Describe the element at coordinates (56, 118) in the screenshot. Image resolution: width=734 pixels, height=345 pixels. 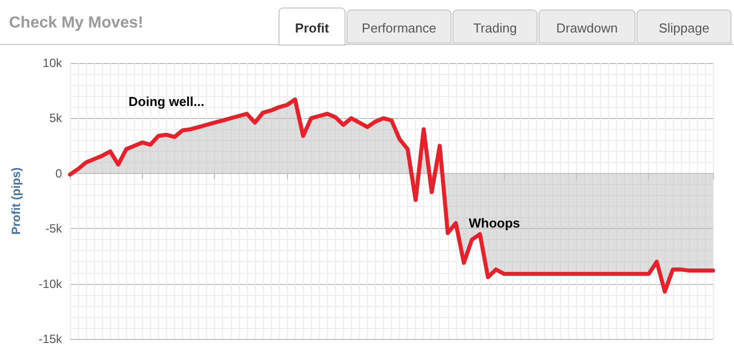
I see `y-tick-label: 5k` at that location.